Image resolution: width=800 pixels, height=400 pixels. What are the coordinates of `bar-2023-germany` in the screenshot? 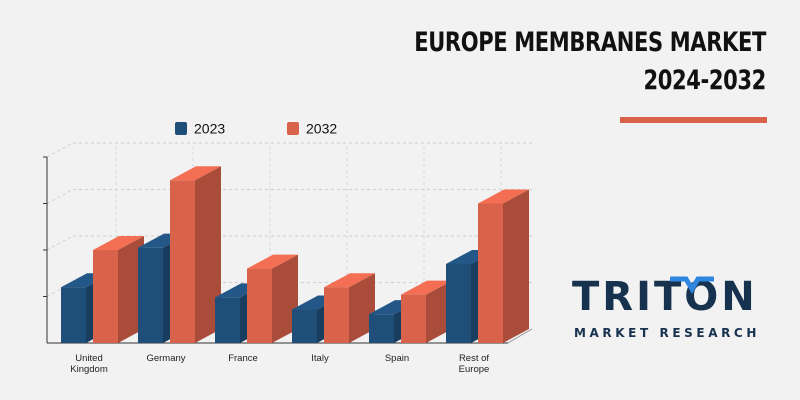 It's located at (150, 295).